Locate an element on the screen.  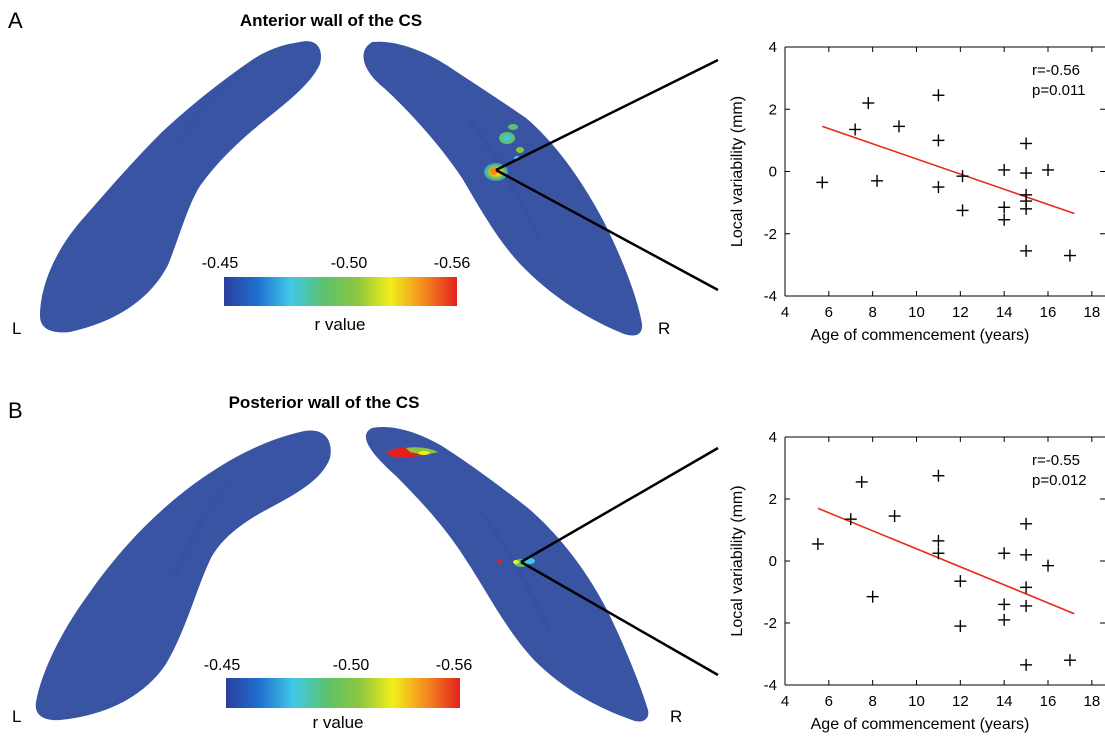
stats-annotation: p=0.012 is located at coordinates (1059, 480).